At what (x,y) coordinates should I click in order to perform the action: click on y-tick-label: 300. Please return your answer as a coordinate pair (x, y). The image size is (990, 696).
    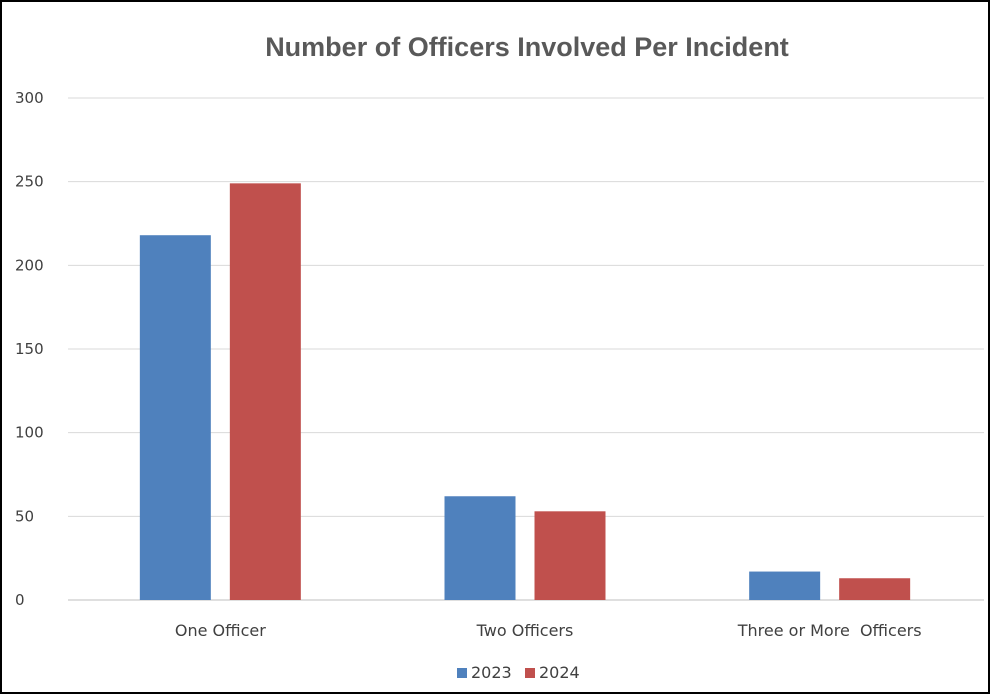
    Looking at the image, I should click on (29, 98).